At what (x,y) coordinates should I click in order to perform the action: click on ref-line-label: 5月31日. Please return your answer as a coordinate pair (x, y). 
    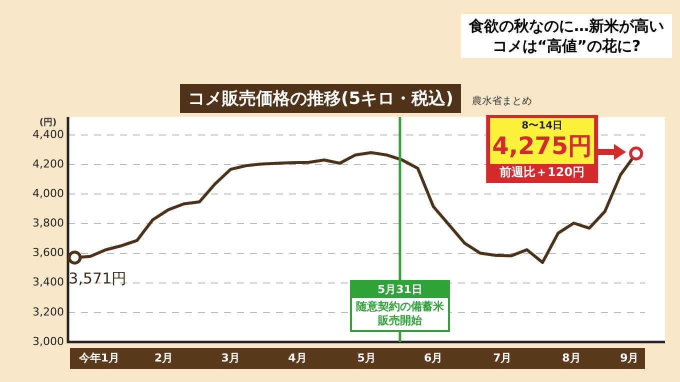
    Looking at the image, I should click on (400, 290).